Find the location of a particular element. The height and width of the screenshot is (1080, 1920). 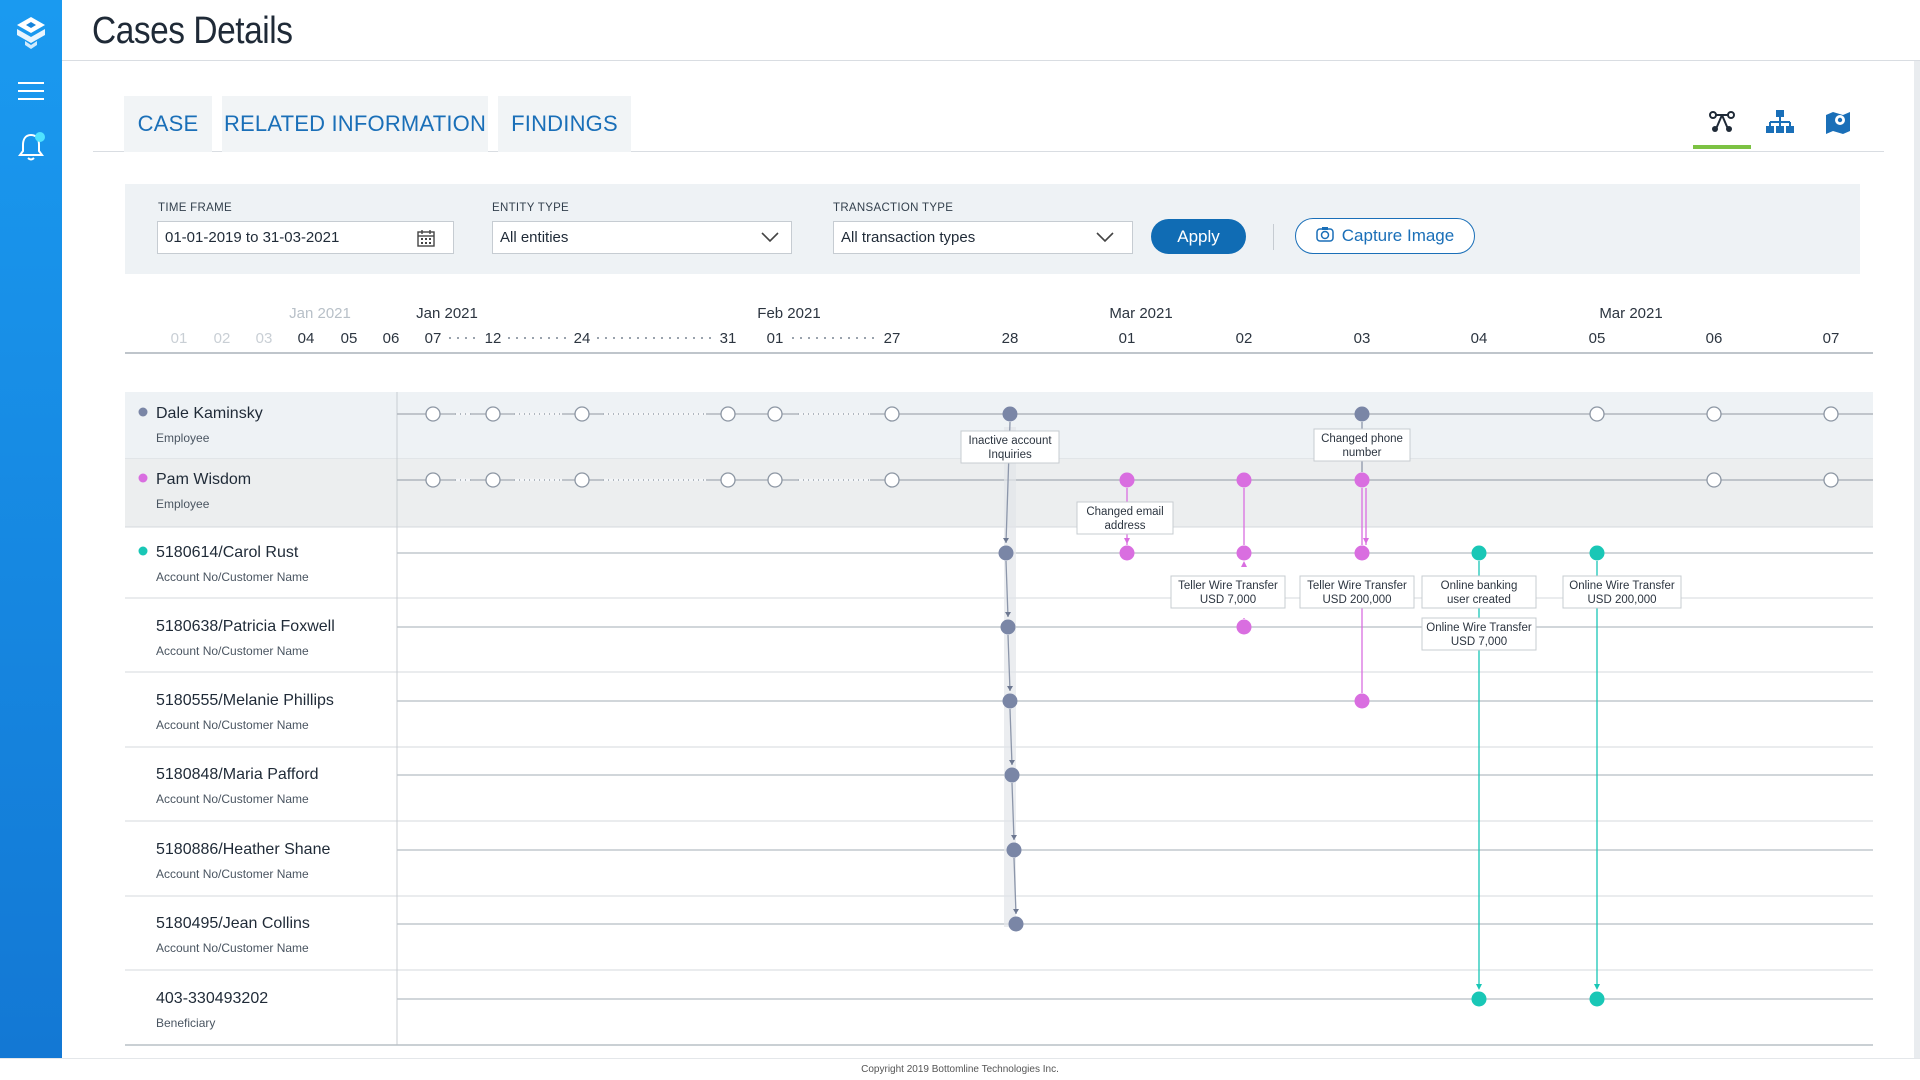

entity-color-dot is located at coordinates (143, 412).